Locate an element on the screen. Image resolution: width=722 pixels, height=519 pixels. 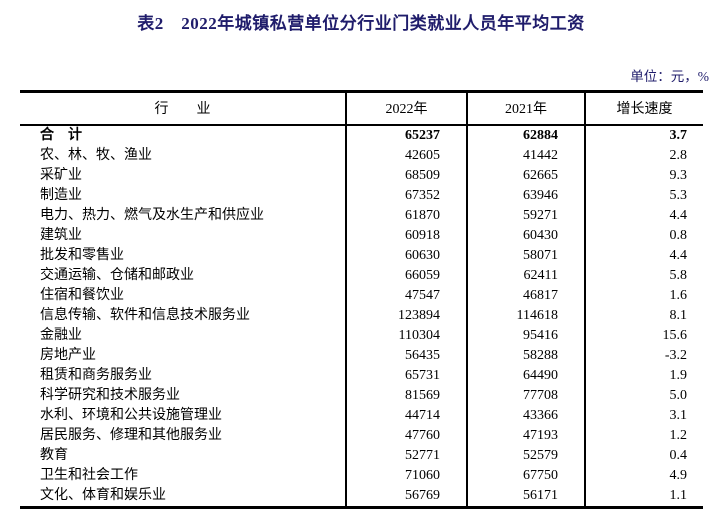
value-2022-cell: 47547 is located at coordinates (406, 295).